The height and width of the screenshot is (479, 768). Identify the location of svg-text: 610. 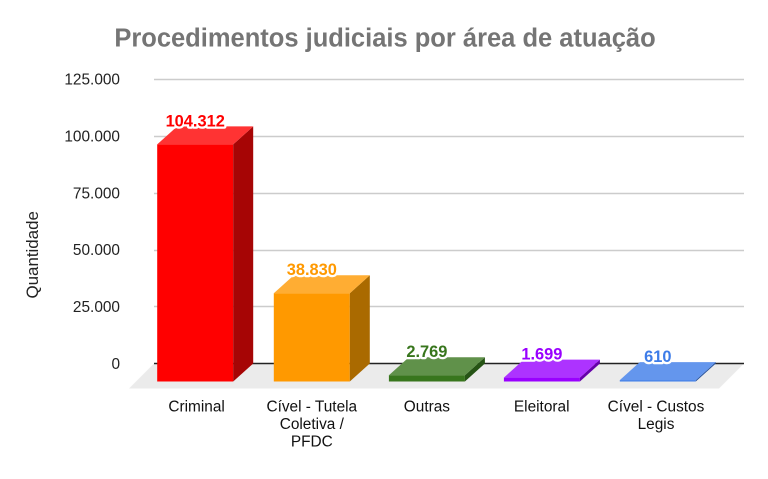
(657, 357).